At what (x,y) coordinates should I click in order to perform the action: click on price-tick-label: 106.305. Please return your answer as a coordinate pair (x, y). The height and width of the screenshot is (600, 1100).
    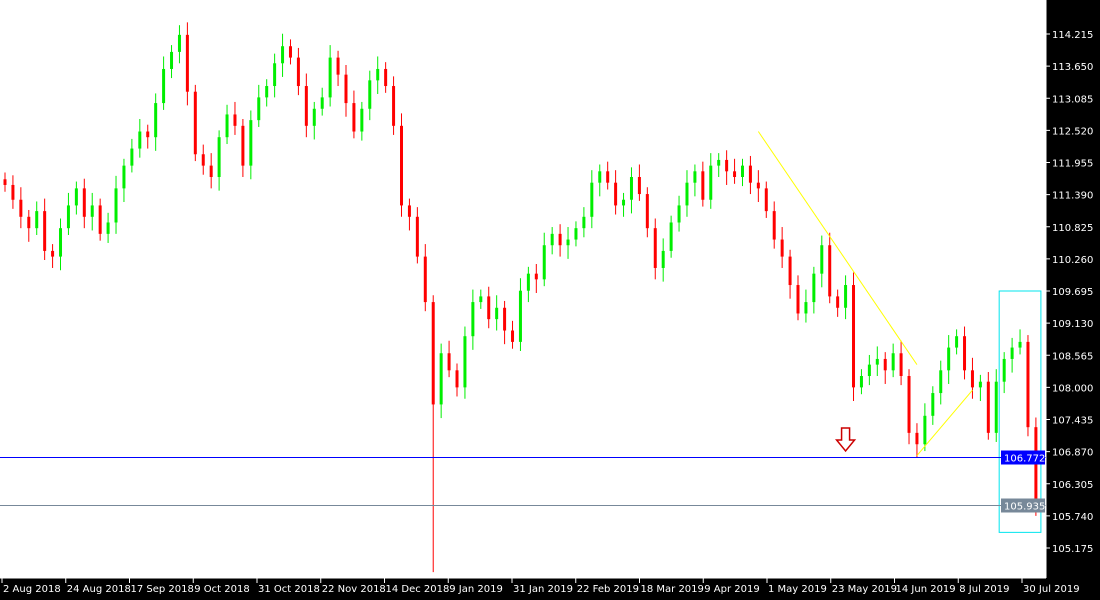
    Looking at the image, I should click on (1072, 485).